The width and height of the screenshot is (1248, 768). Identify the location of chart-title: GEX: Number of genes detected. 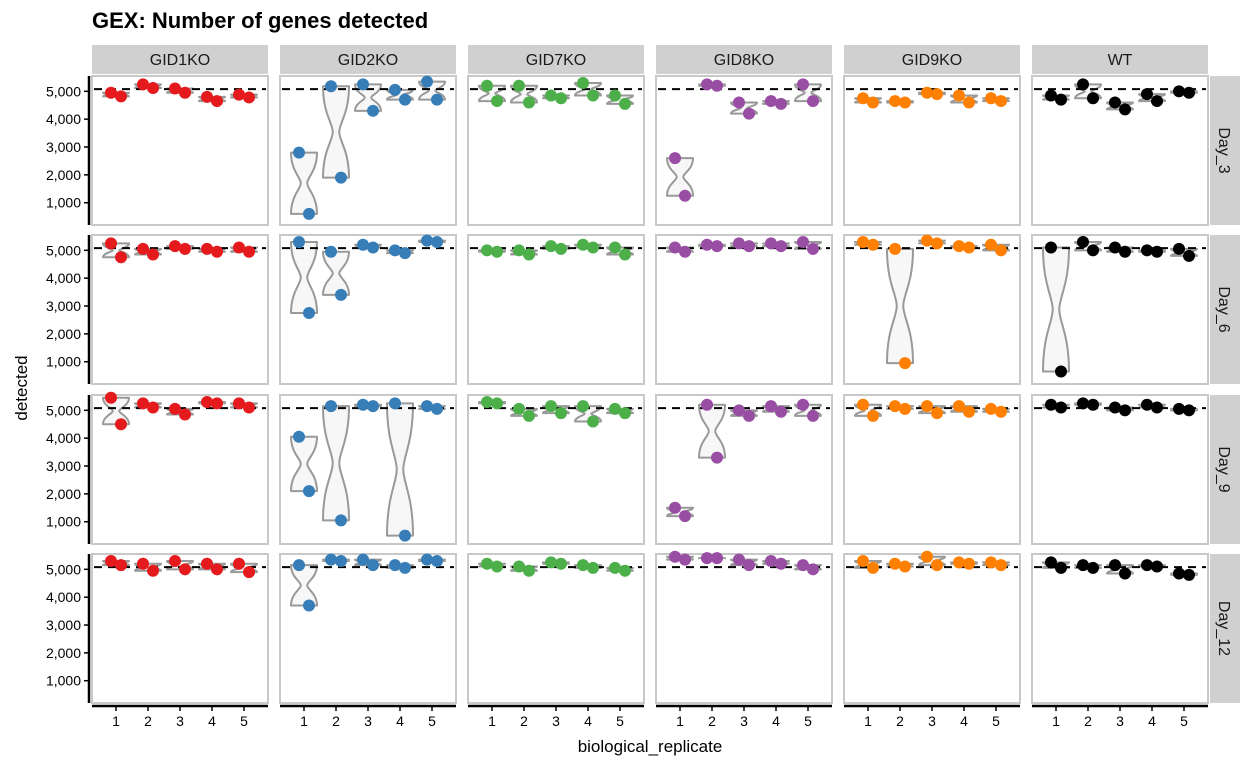
(260, 20).